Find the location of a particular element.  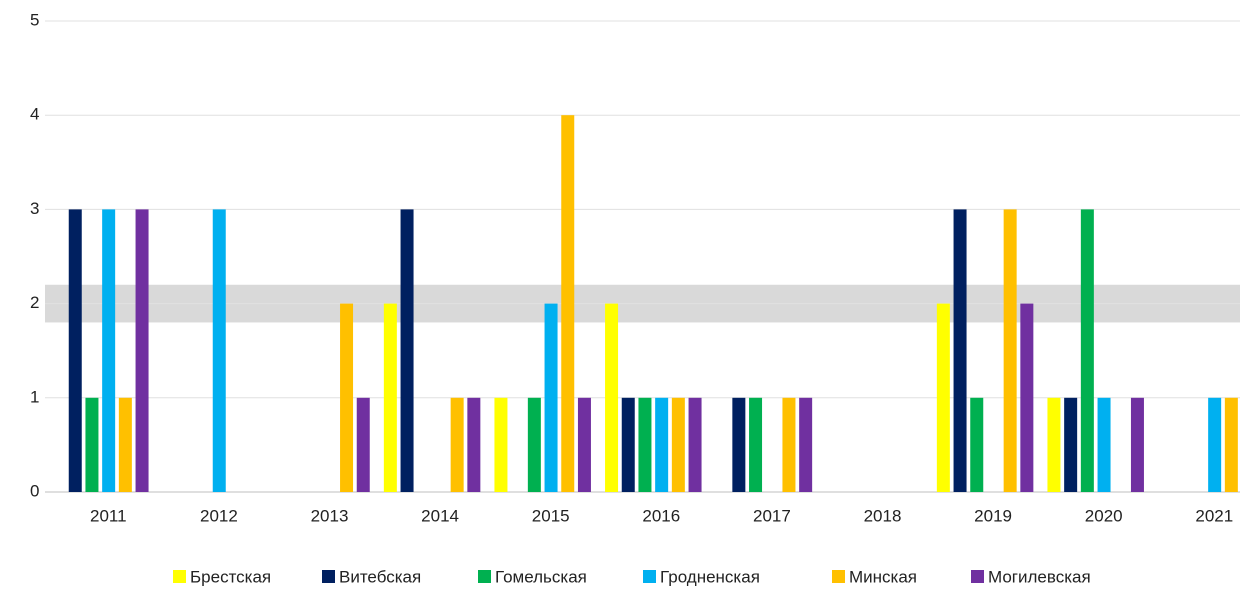

x-tick-label: 2017 is located at coordinates (772, 515).